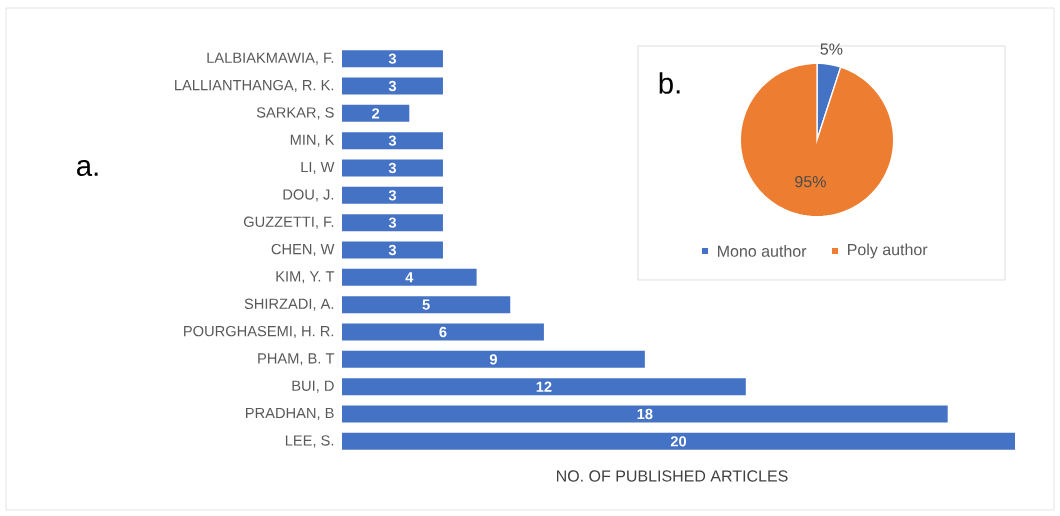 The height and width of the screenshot is (516, 1060). Describe the element at coordinates (669, 83) in the screenshot. I see `annotation: b.` at that location.